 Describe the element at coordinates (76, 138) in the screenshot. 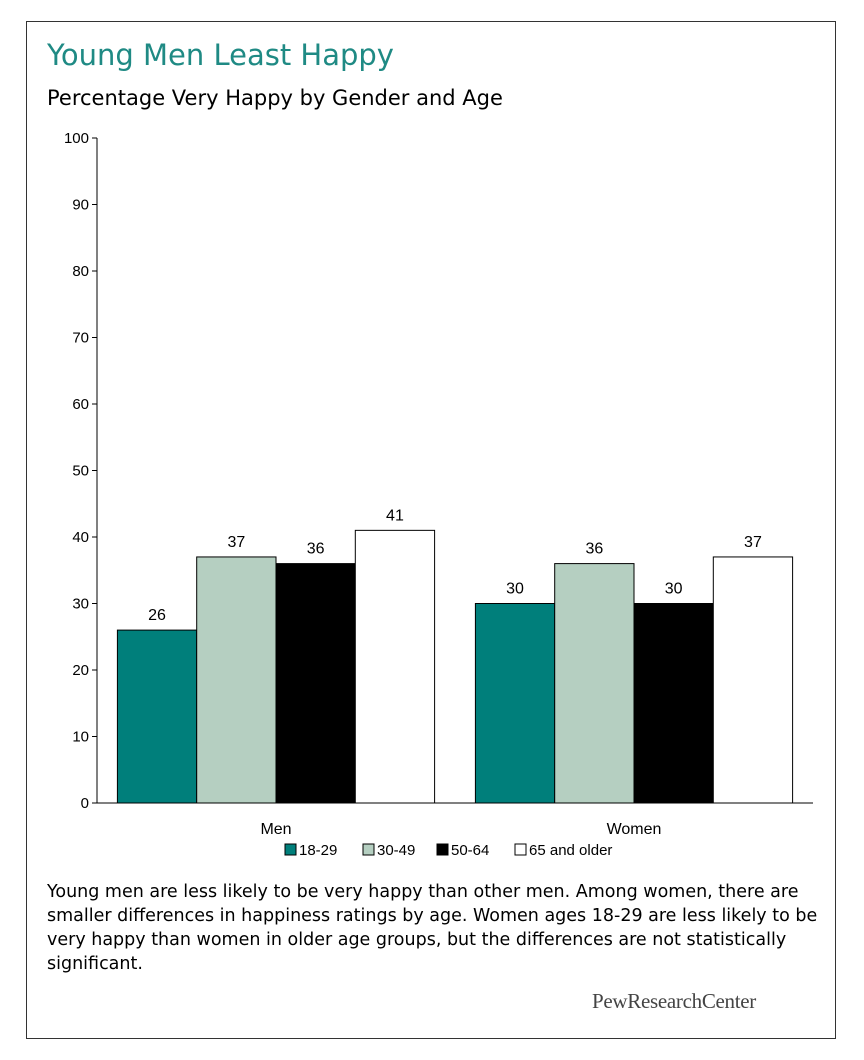

I see `y-tick-label: 100` at that location.